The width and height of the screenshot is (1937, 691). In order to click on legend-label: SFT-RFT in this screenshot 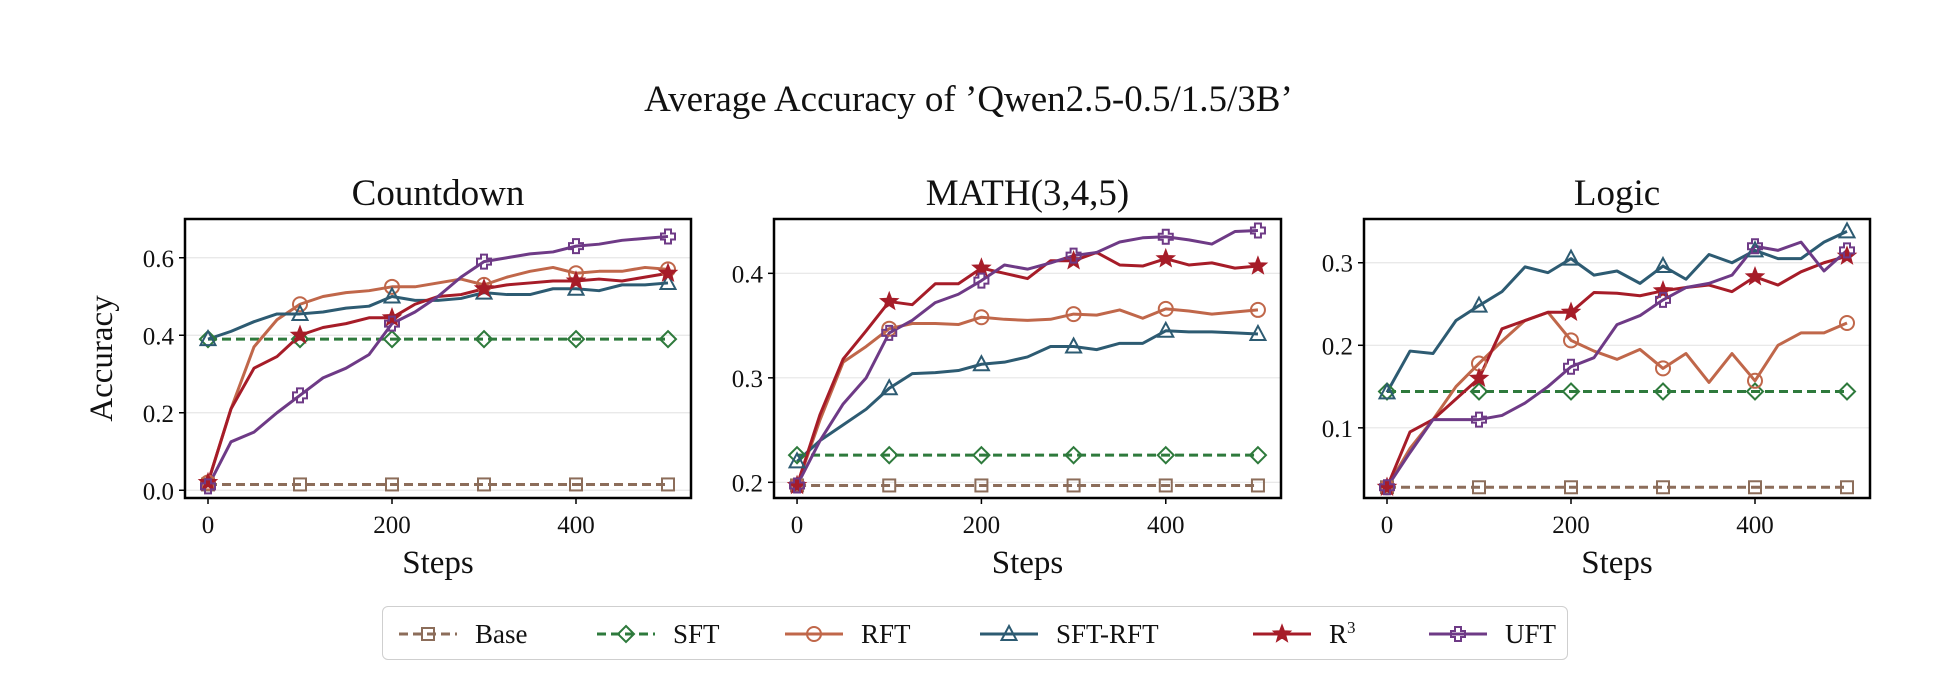, I will do `click(1107, 633)`.